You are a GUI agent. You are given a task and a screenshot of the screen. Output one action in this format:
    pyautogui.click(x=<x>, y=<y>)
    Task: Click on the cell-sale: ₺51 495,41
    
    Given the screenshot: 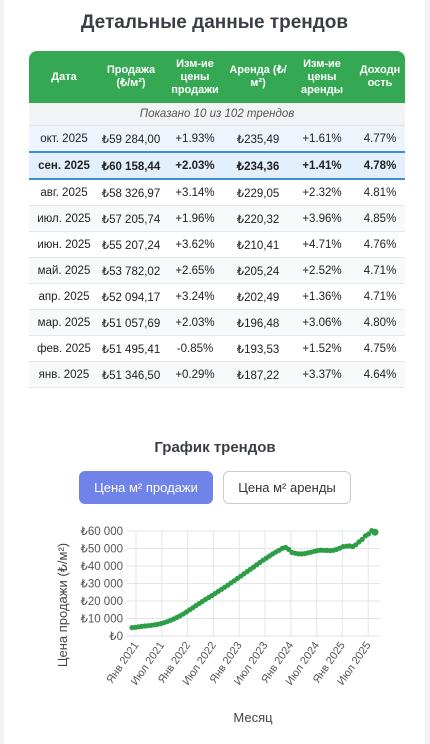 What is the action you would take?
    pyautogui.click(x=131, y=348)
    